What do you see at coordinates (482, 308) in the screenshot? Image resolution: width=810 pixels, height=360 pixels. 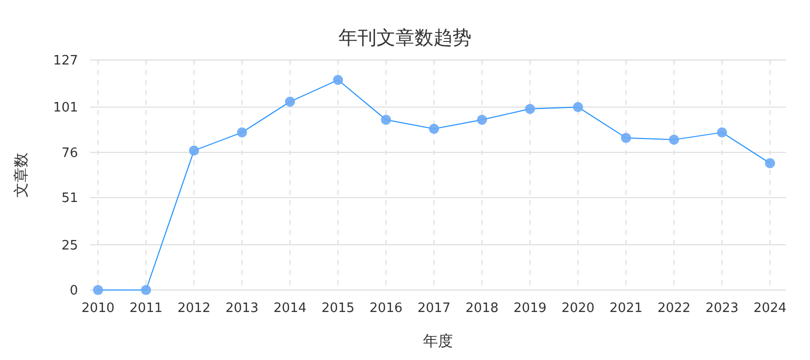 I see `x-tick-label: 2018` at bounding box center [482, 308].